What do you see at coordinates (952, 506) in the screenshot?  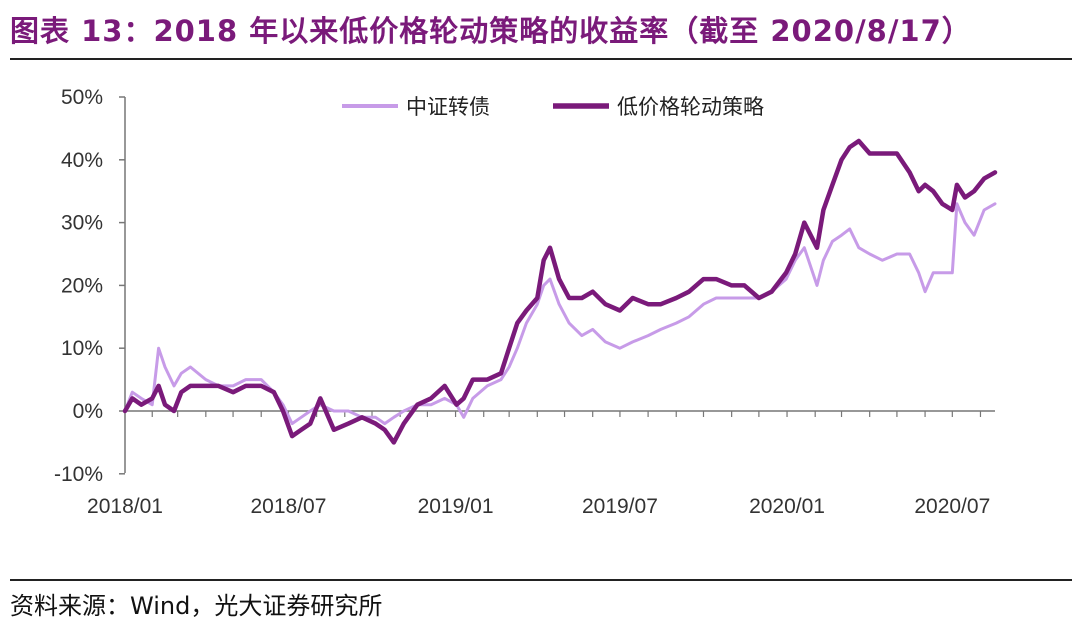 I see `x-tick-label: 2020/07` at bounding box center [952, 506].